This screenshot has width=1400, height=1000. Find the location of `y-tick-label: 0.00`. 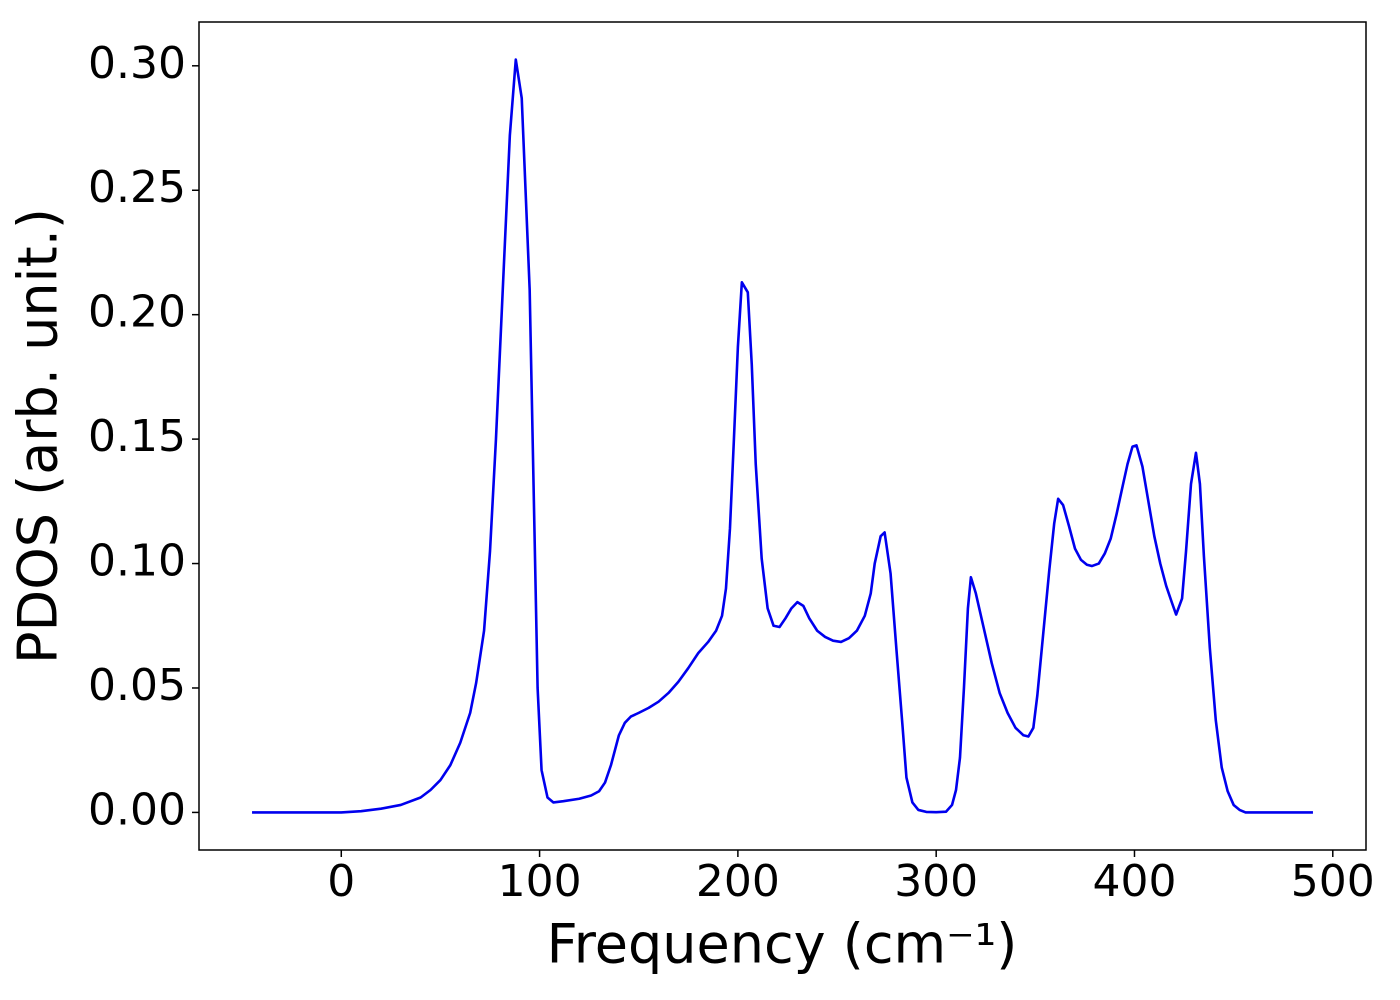

y-tick-label: 0.00 is located at coordinates (137, 809).